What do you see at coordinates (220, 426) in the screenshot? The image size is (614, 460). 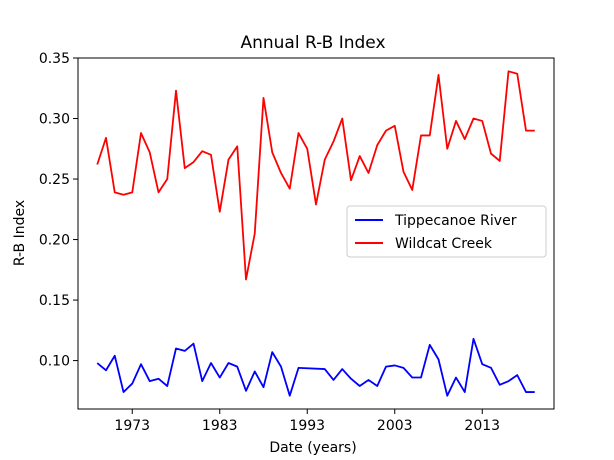 I see `x-tick-label: 1983` at bounding box center [220, 426].